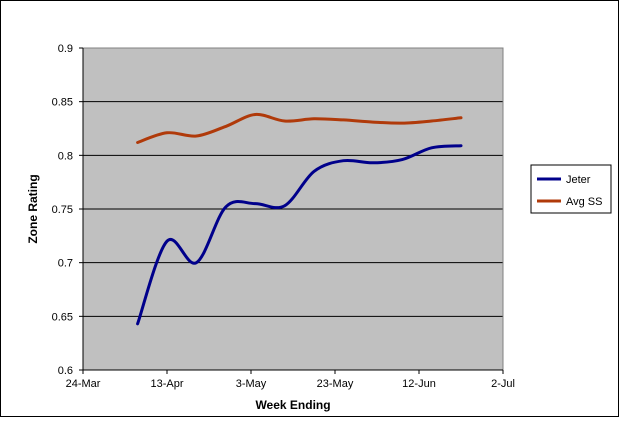 This screenshot has height=423, width=619. I want to click on x-axis-title: Week Ending, so click(292, 405).